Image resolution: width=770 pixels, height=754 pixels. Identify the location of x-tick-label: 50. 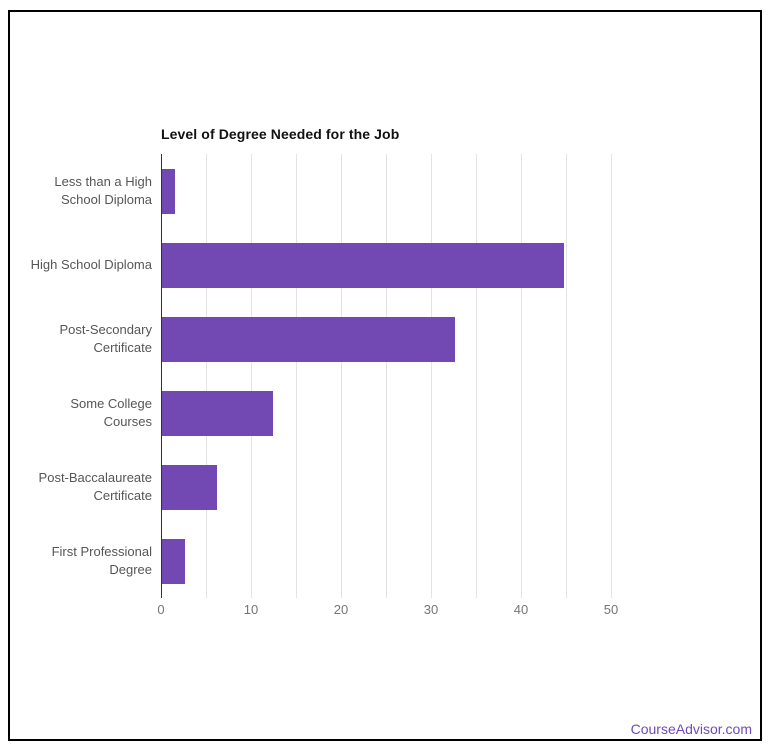
(611, 609).